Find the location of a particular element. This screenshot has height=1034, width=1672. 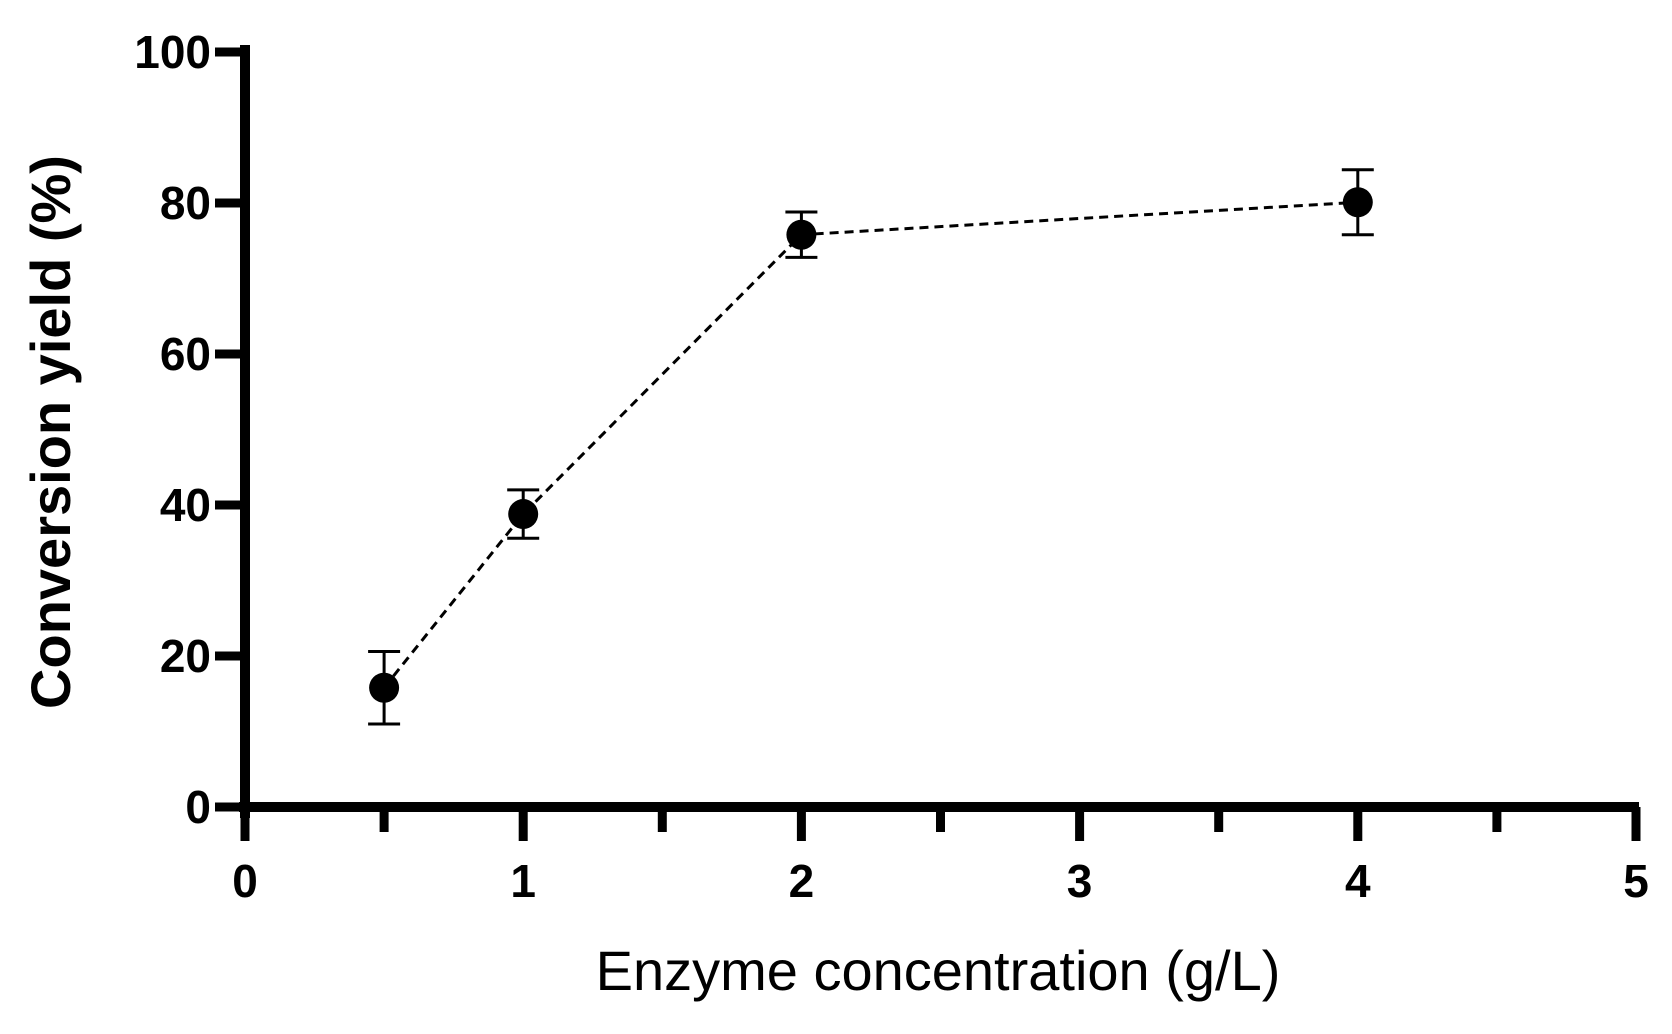

x-tick-label: 1 is located at coordinates (523, 881).